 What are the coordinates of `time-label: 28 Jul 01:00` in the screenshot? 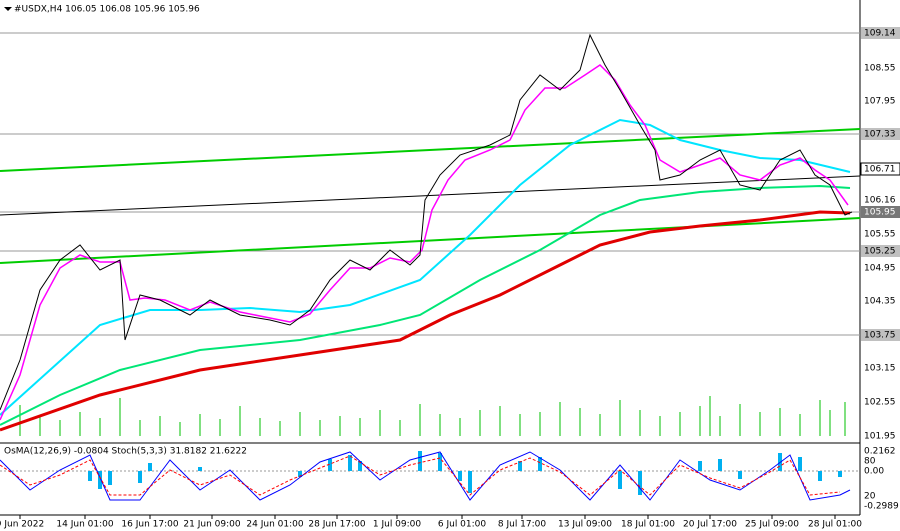 It's located at (835, 525).